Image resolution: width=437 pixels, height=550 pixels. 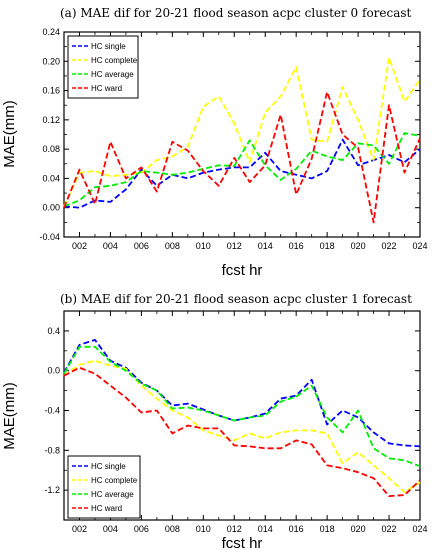 What do you see at coordinates (110, 529) in the screenshot?
I see `chart-b-x-tick-label: 004` at bounding box center [110, 529].